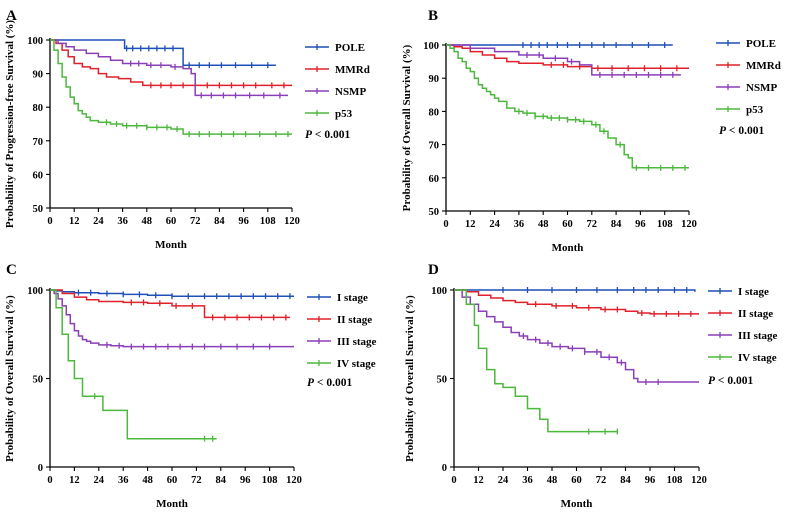 Image resolution: width=789 pixels, height=521 pixels. Describe the element at coordinates (344, 114) in the screenshot. I see `legend-label: p53` at that location.